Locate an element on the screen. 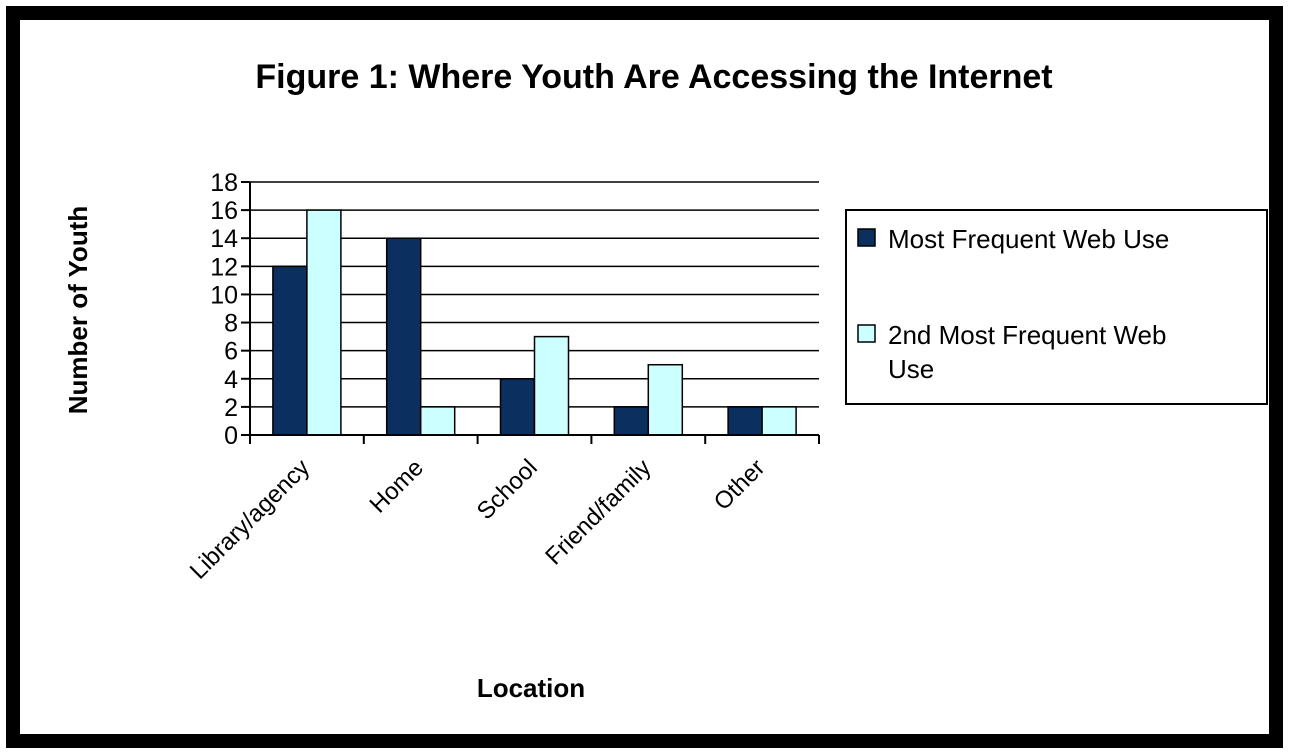 The width and height of the screenshot is (1289, 754). y-tick-label-2: 2 is located at coordinates (231, 408).